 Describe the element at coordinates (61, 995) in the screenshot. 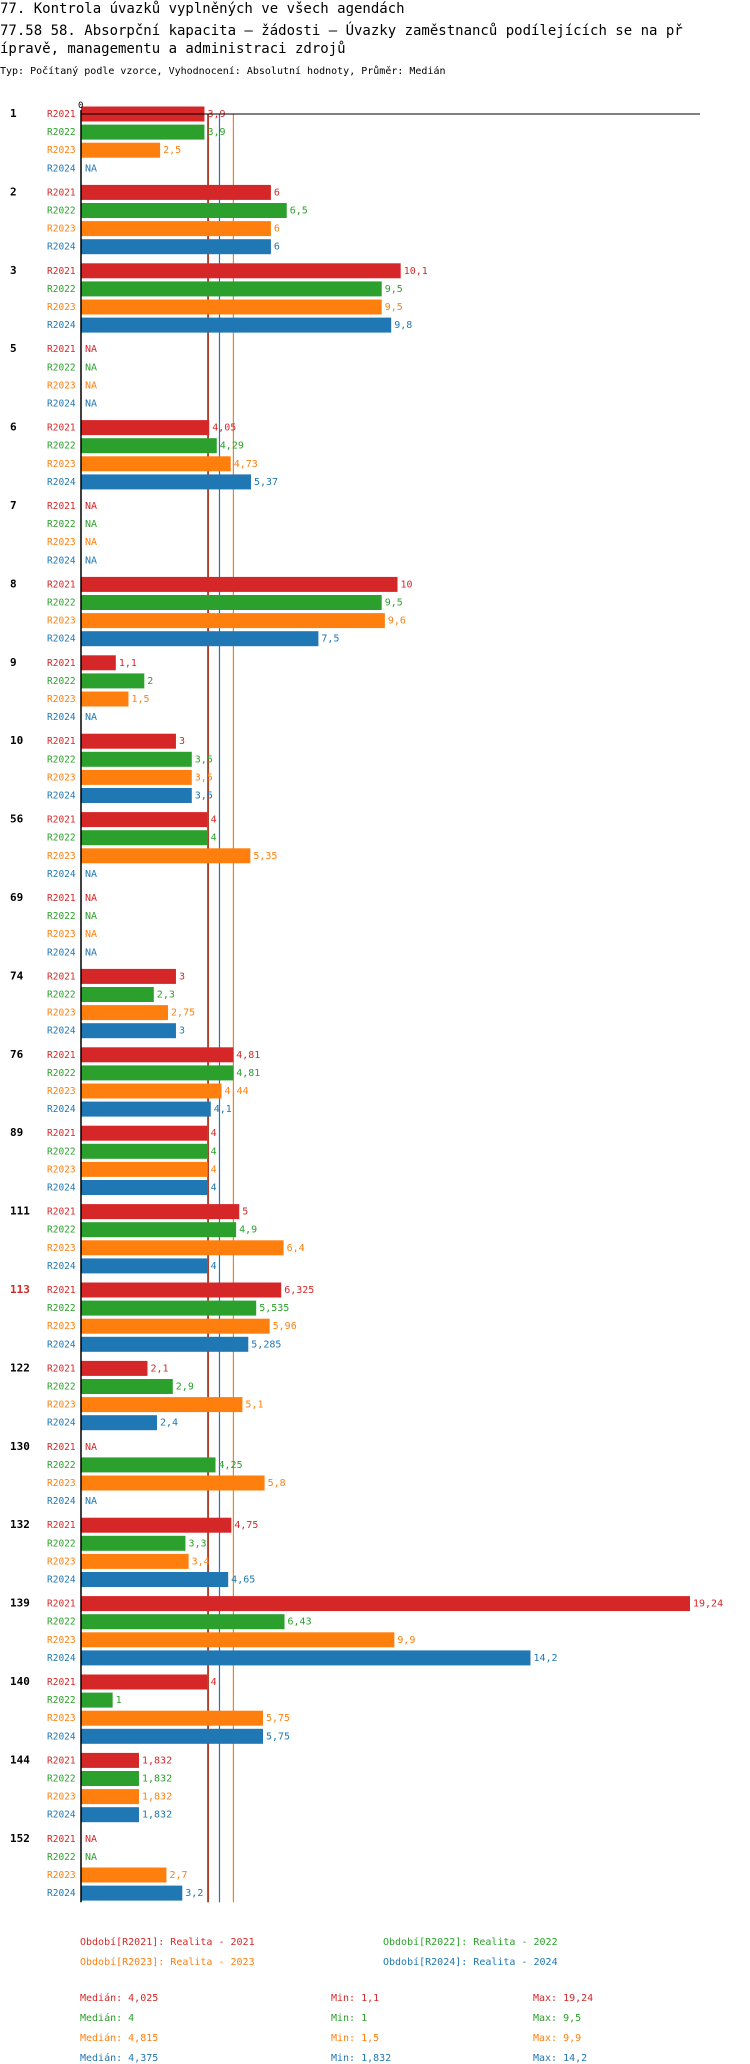

I see `series-label-74-r2022: R2022` at that location.